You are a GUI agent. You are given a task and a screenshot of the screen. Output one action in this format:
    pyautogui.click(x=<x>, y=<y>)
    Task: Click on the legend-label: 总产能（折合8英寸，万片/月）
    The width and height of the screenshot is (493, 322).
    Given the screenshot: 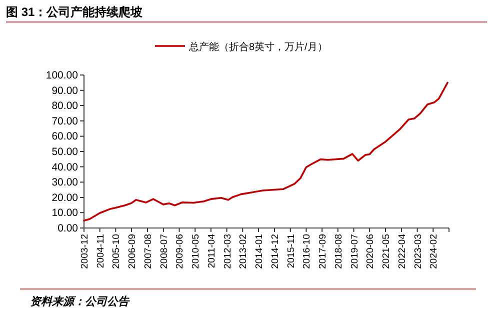 What is the action you would take?
    pyautogui.click(x=258, y=47)
    